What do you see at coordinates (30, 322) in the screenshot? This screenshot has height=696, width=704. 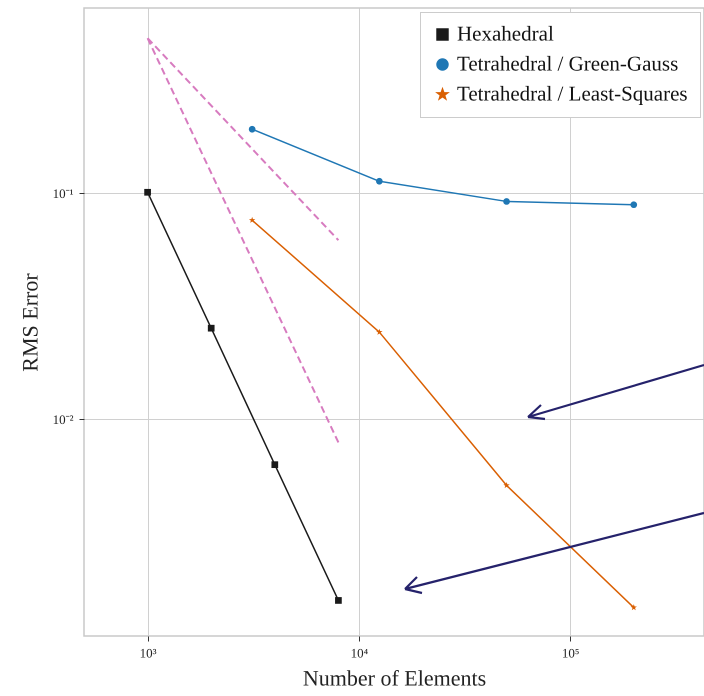 I see `y-axis-title: RMS Error` at bounding box center [30, 322].